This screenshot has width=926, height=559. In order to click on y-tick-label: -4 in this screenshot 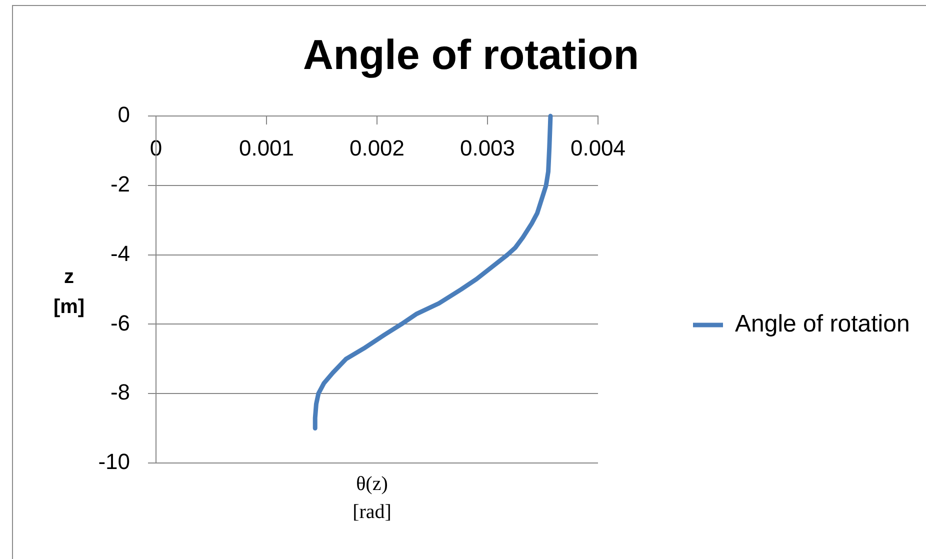, I will do `click(120, 253)`.